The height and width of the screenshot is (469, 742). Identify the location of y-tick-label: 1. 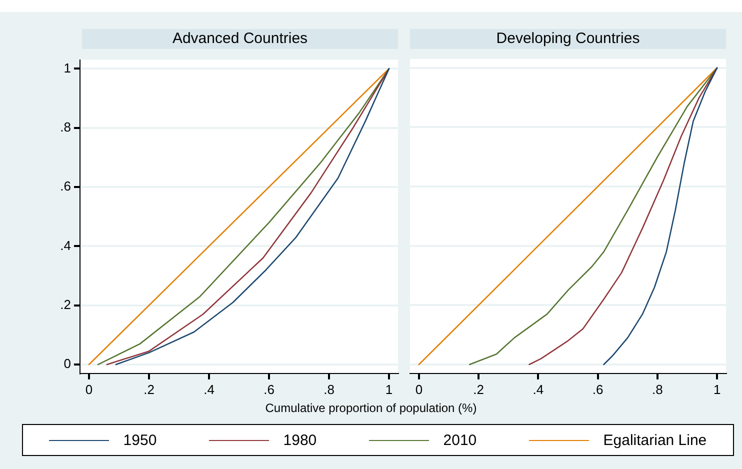
(67, 68).